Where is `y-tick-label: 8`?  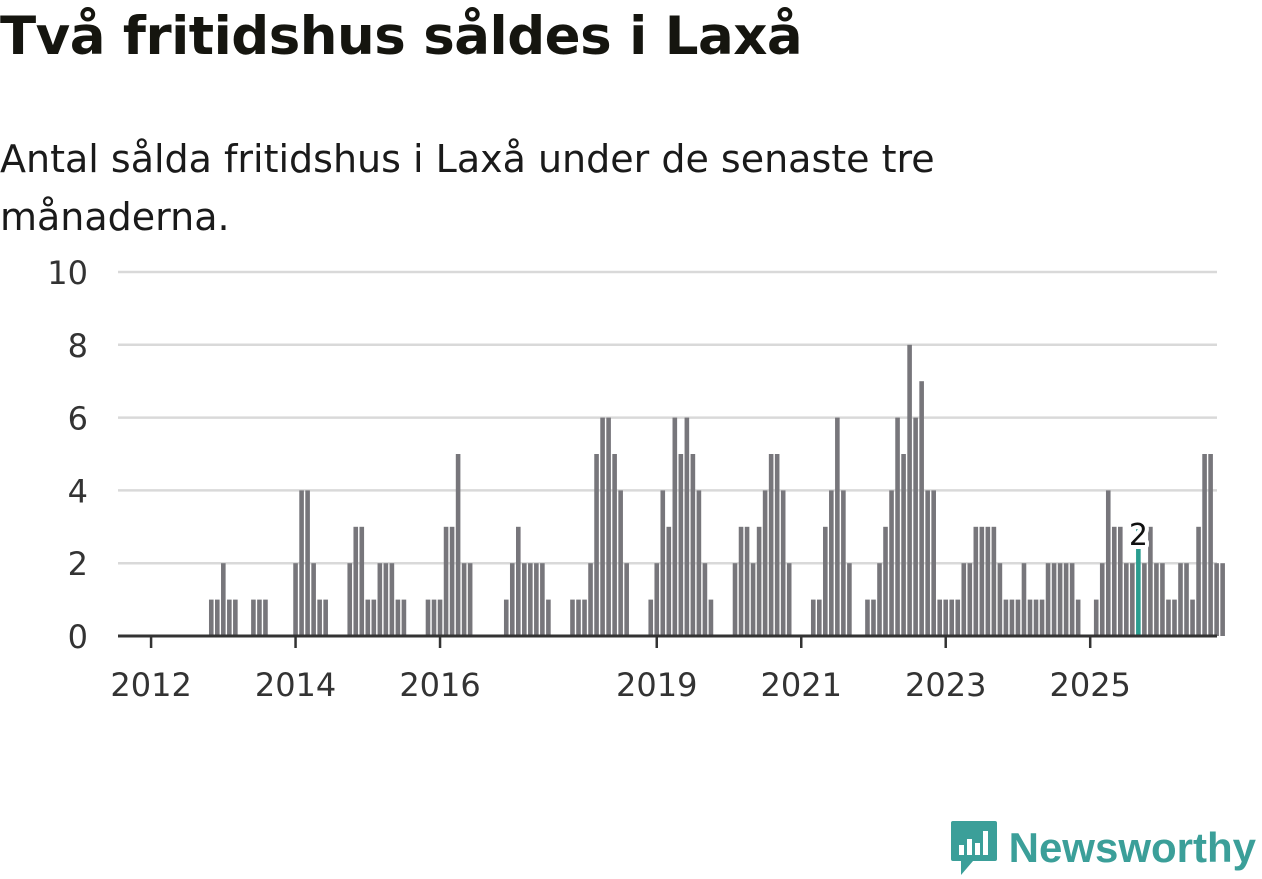 y-tick-label: 8 is located at coordinates (78, 346).